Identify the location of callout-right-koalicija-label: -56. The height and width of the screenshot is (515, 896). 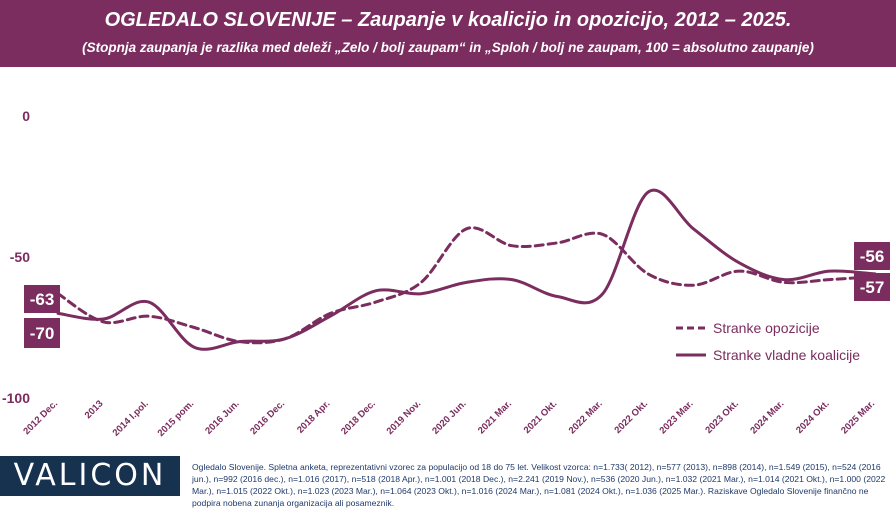
(872, 256).